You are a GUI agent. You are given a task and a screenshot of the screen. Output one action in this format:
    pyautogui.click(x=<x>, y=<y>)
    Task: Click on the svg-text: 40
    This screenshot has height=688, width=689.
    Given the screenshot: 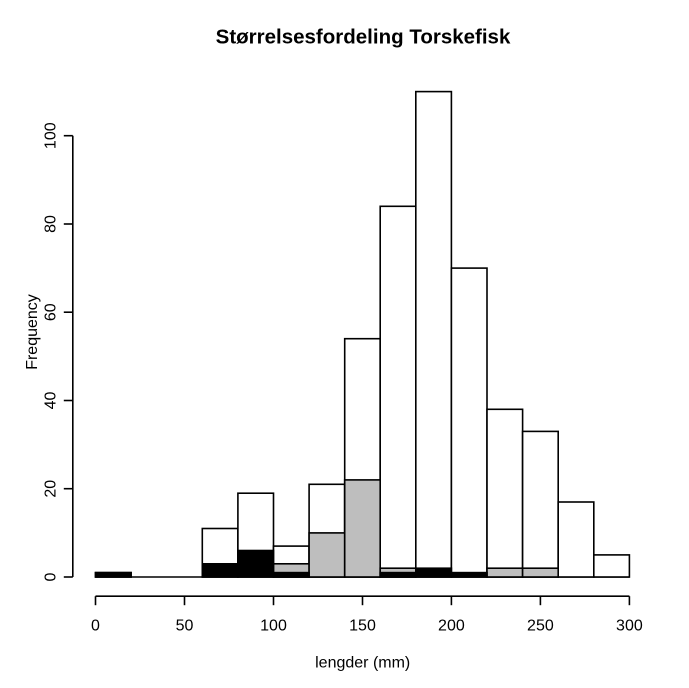 What is the action you would take?
    pyautogui.click(x=50, y=401)
    